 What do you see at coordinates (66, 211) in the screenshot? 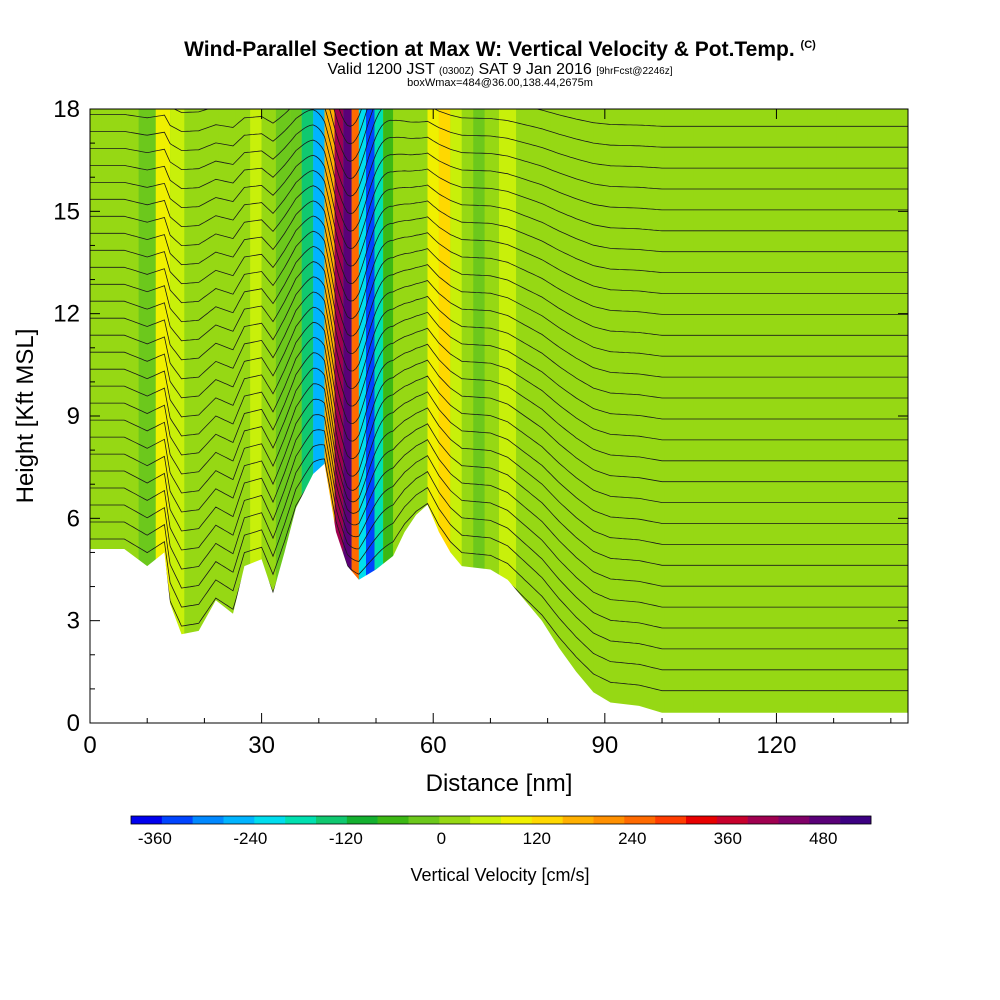
I see `y-tick-label: 15` at bounding box center [66, 211].